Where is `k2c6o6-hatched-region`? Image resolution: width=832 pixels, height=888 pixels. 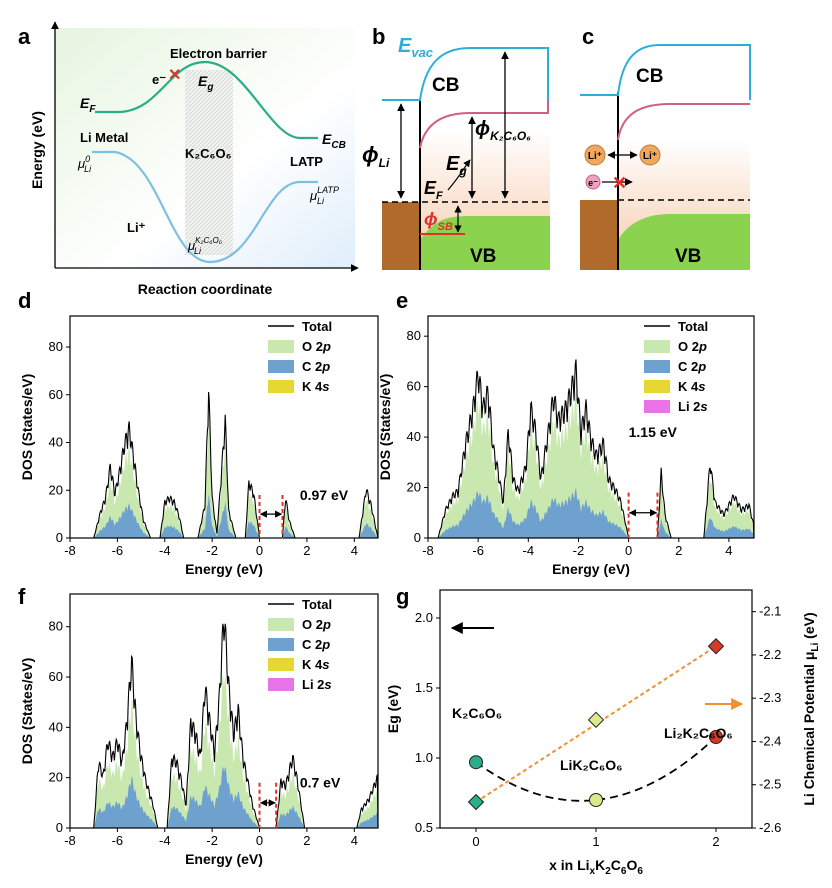
k2c6o6-hatched-region is located at coordinates (209, 162).